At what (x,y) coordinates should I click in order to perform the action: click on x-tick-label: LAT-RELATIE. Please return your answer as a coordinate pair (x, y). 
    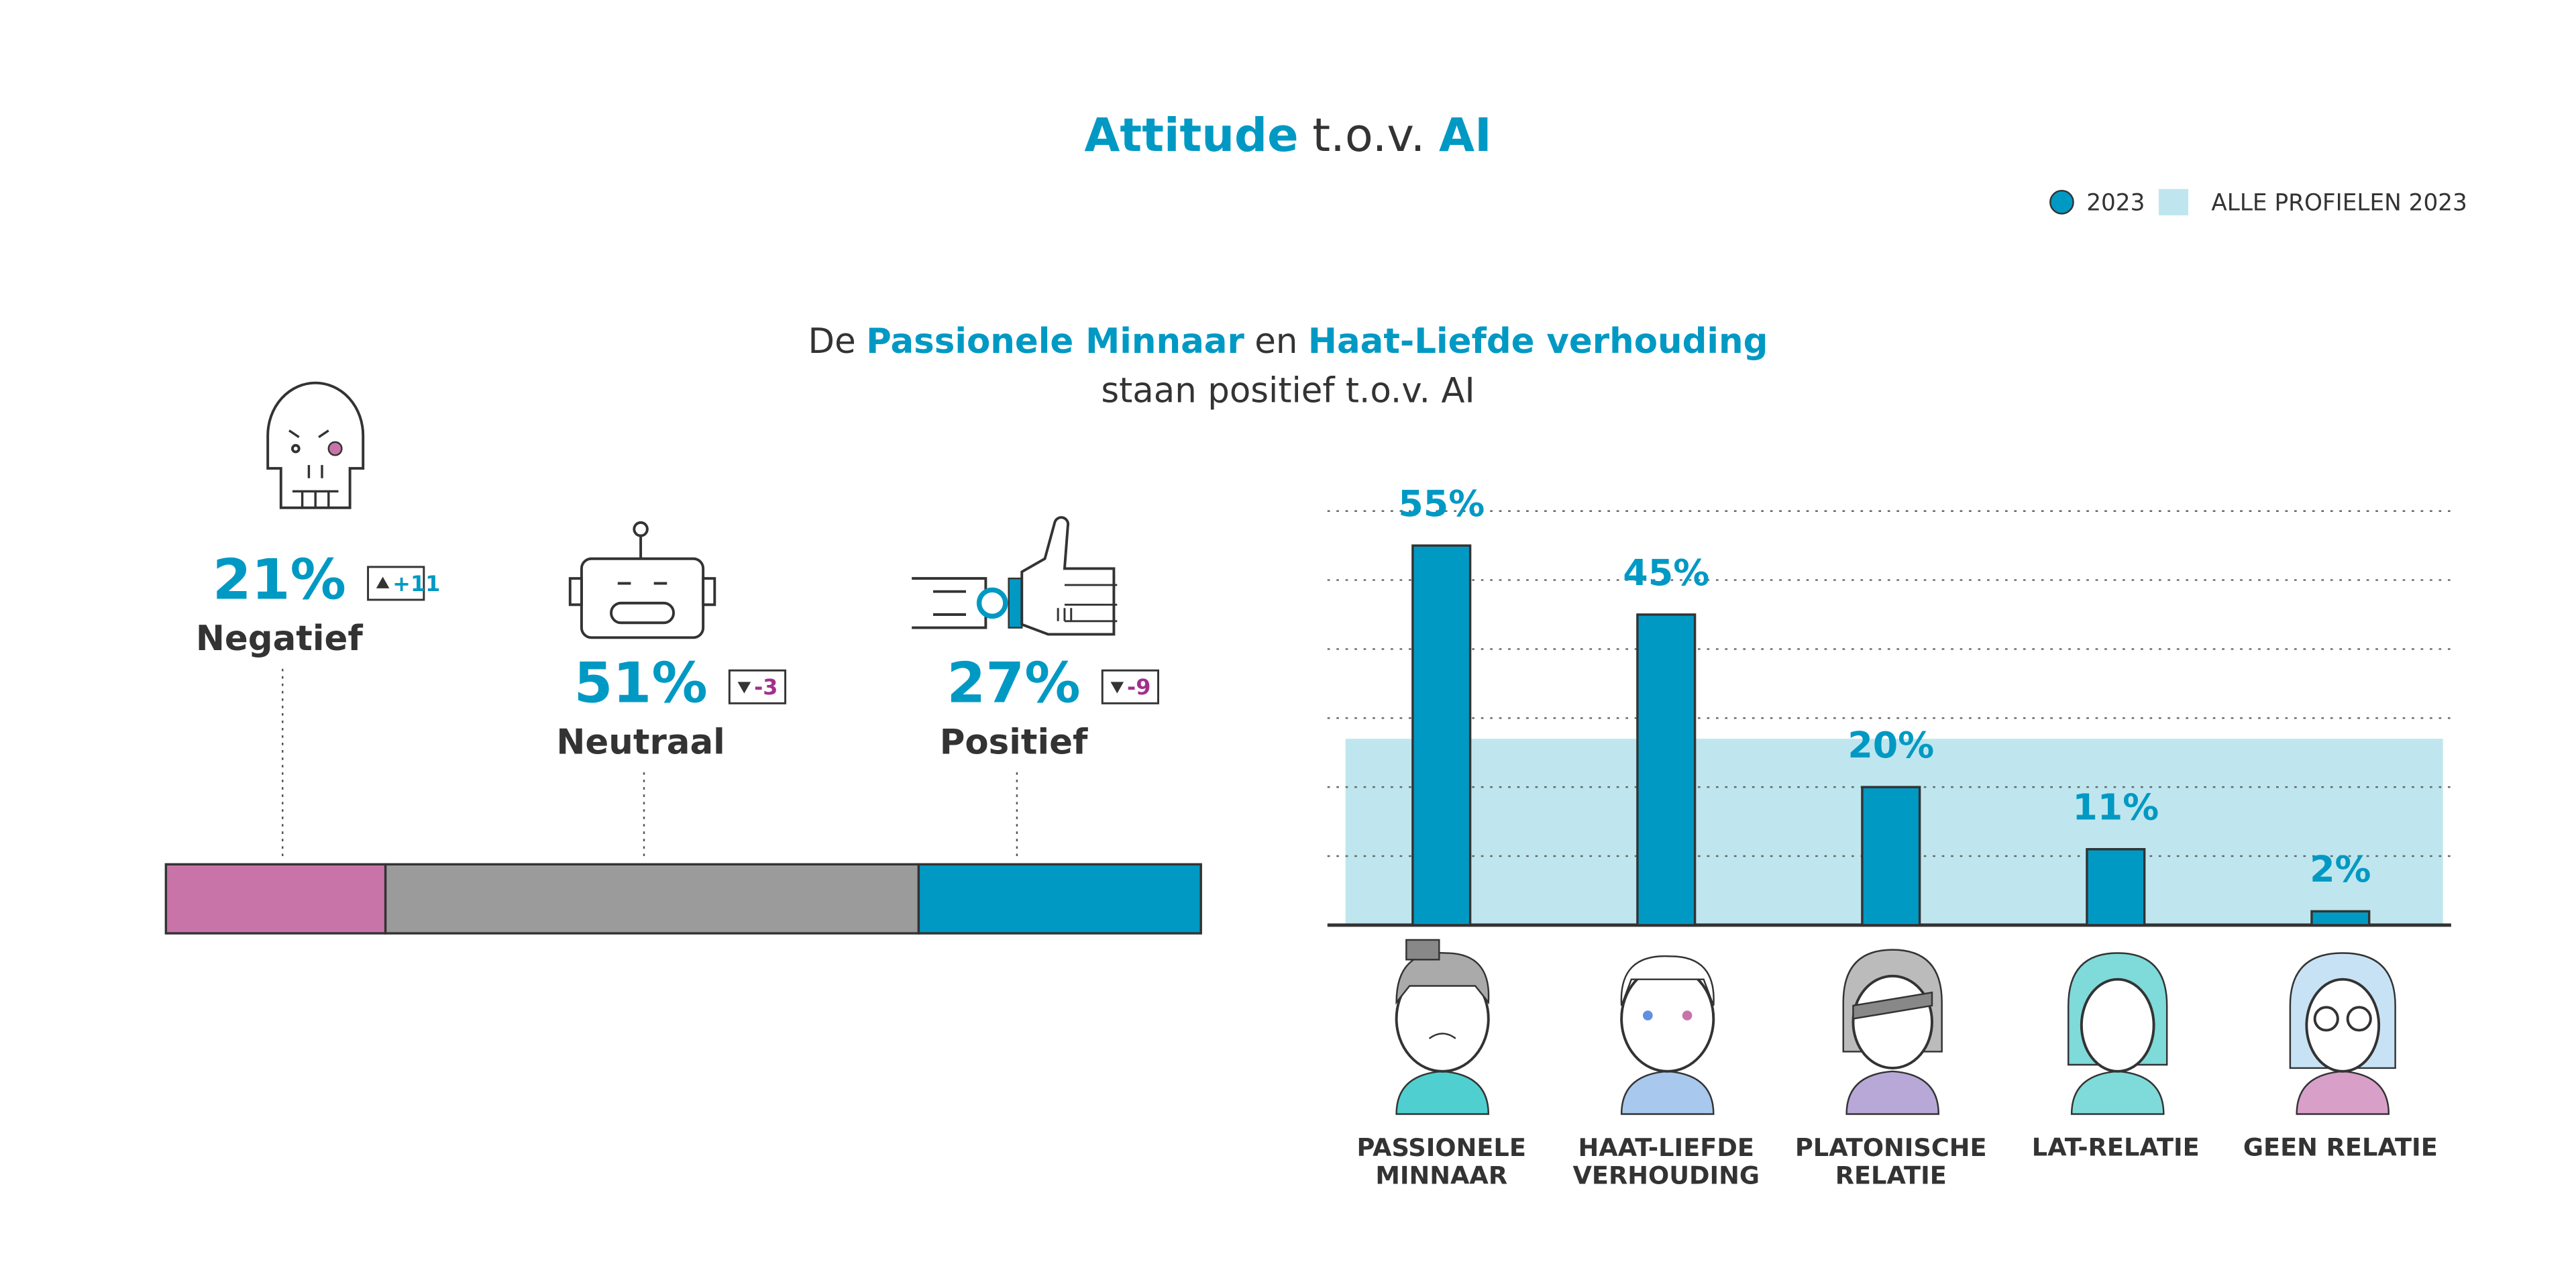
    Looking at the image, I should click on (2116, 1147).